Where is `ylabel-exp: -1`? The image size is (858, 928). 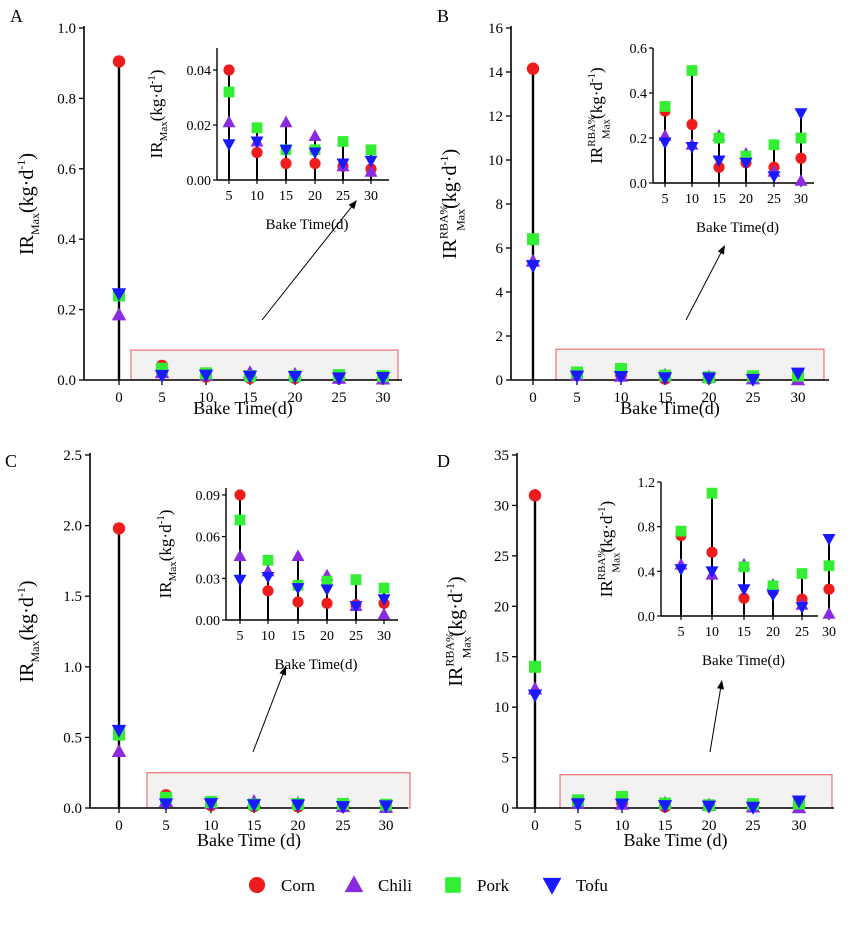
ylabel-exp: -1 is located at coordinates (161, 519).